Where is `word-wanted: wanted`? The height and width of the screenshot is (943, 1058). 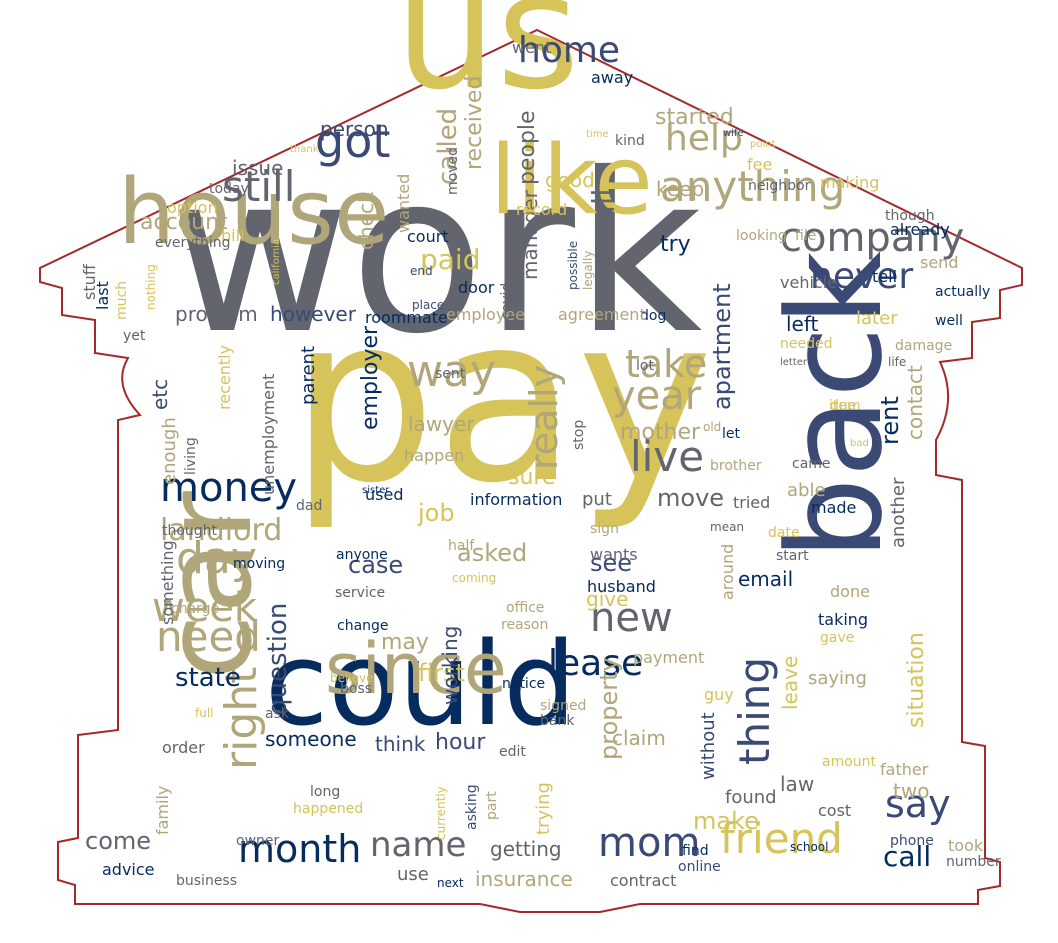 word-wanted: wanted is located at coordinates (403, 203).